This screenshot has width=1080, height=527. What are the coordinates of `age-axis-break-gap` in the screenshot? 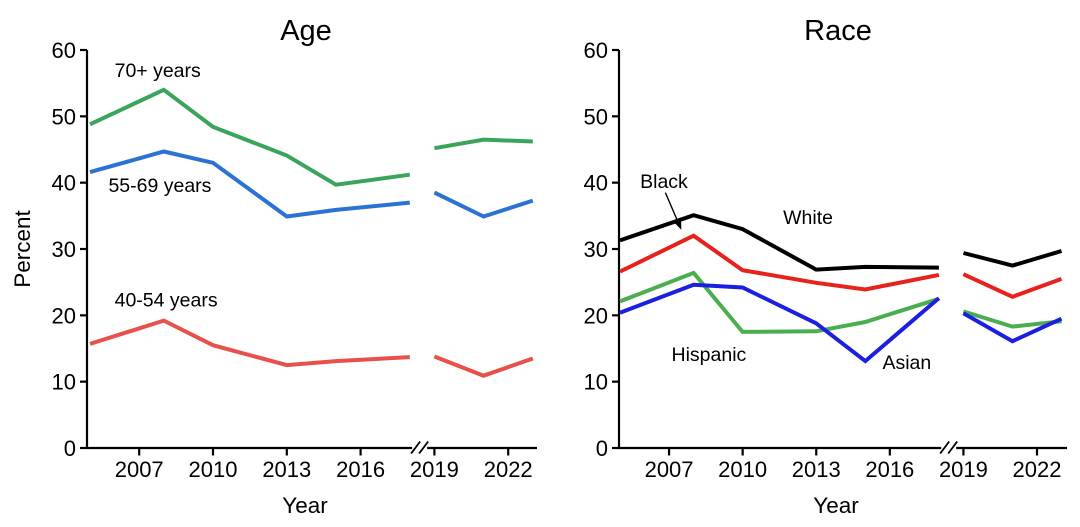 It's located at (420, 448).